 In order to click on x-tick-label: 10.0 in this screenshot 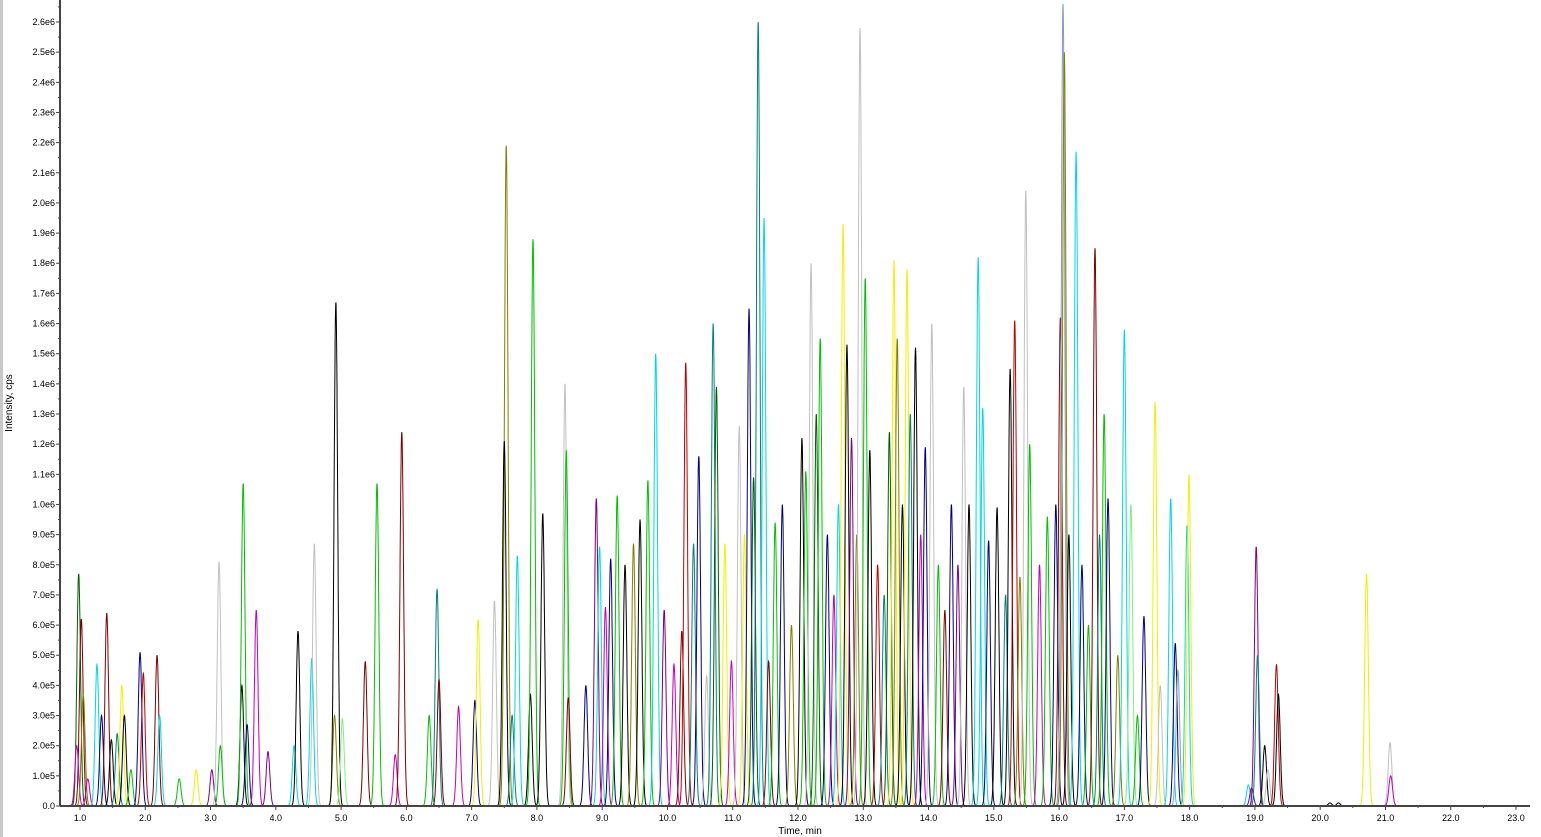, I will do `click(668, 818)`.